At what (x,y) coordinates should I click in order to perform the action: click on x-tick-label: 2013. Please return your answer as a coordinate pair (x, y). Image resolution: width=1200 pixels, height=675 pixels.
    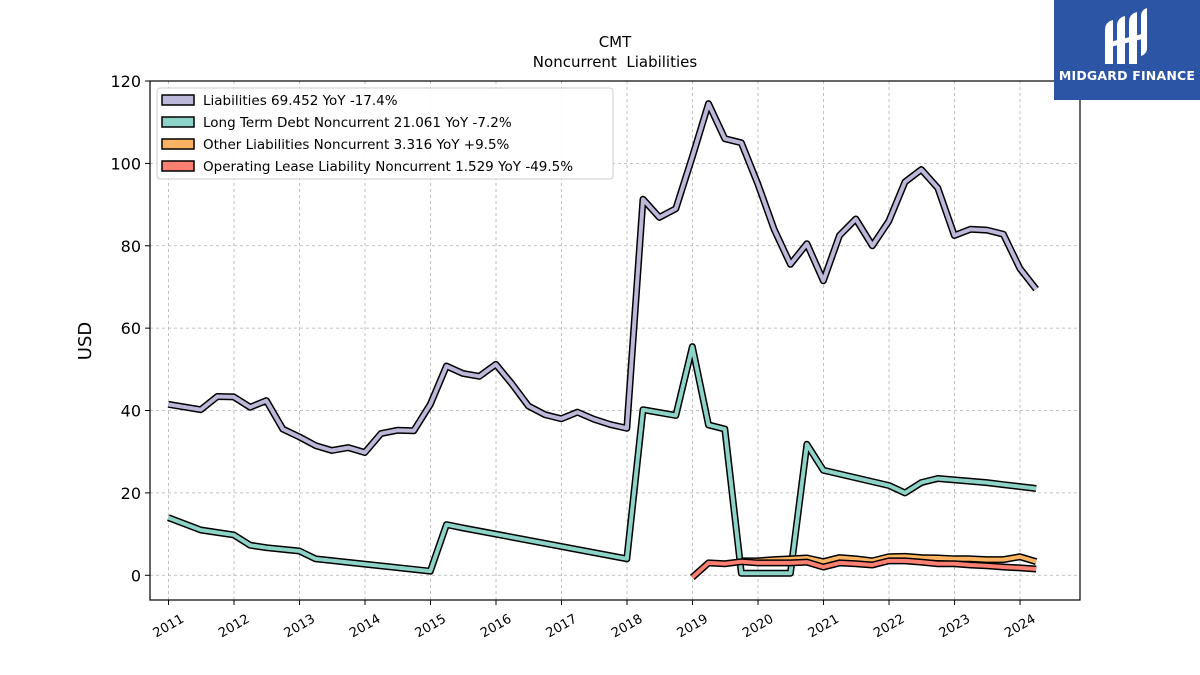
    Looking at the image, I should click on (300, 627).